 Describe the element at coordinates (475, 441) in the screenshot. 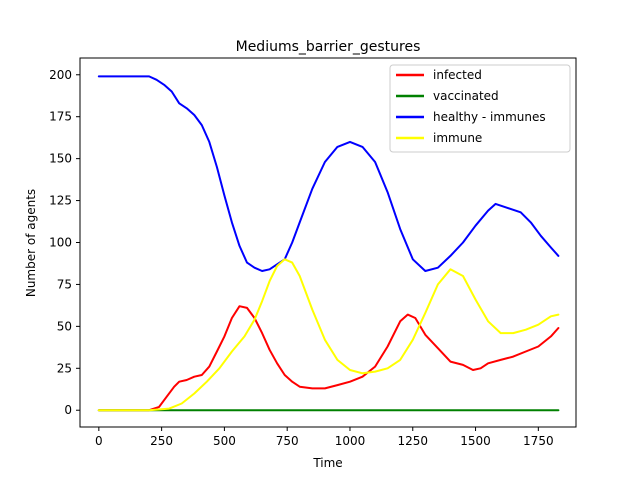

I see `x-tick-label: 1500` at that location.